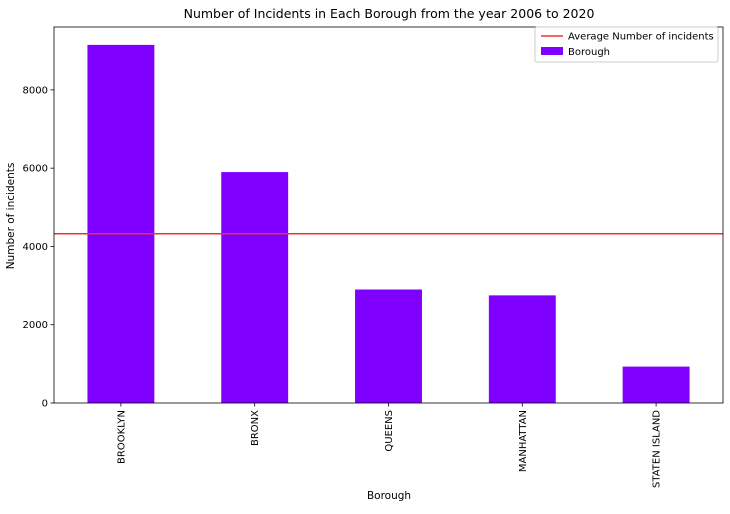  Describe the element at coordinates (35, 247) in the screenshot. I see `y-tick-label: 4000` at that location.